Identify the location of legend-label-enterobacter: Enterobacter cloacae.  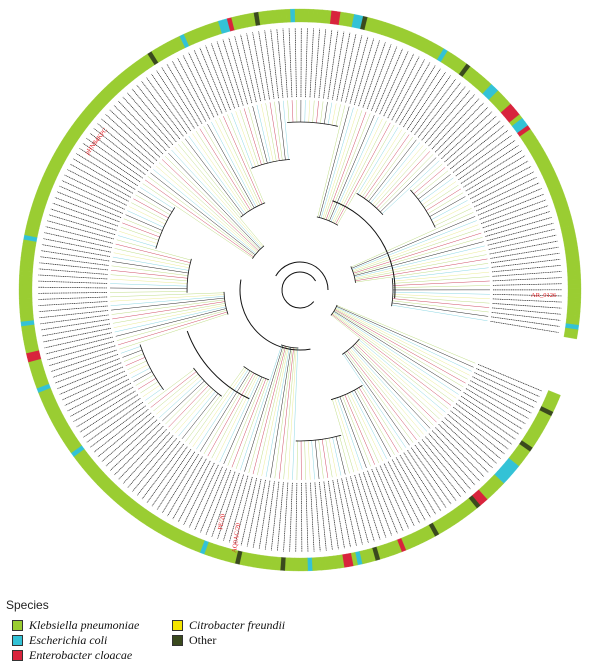
(81, 654).